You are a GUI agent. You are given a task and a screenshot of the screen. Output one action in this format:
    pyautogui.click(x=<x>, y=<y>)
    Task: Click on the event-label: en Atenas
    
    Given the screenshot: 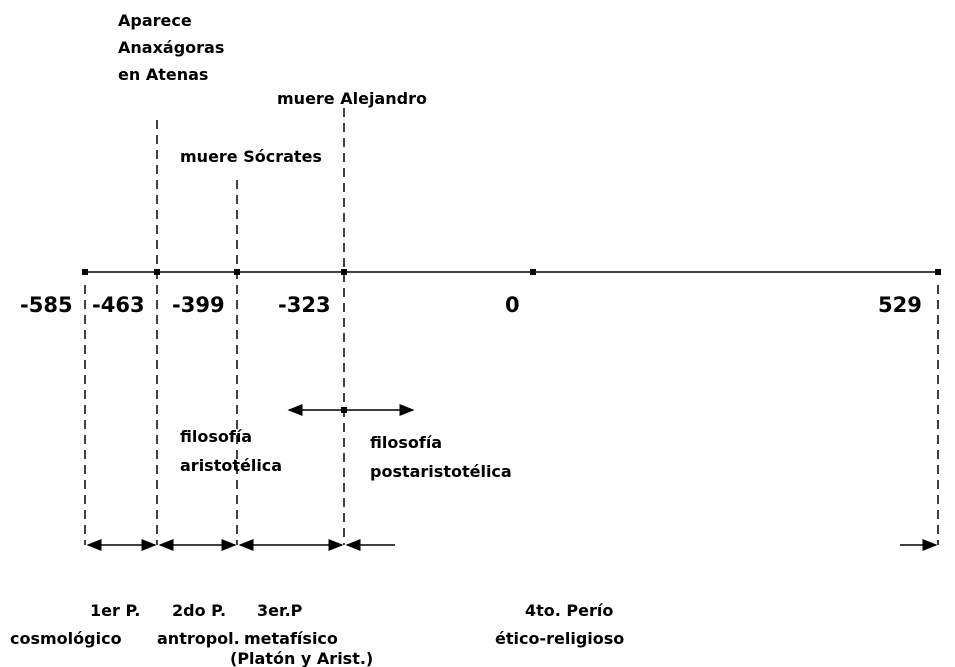 What is the action you would take?
    pyautogui.click(x=163, y=74)
    